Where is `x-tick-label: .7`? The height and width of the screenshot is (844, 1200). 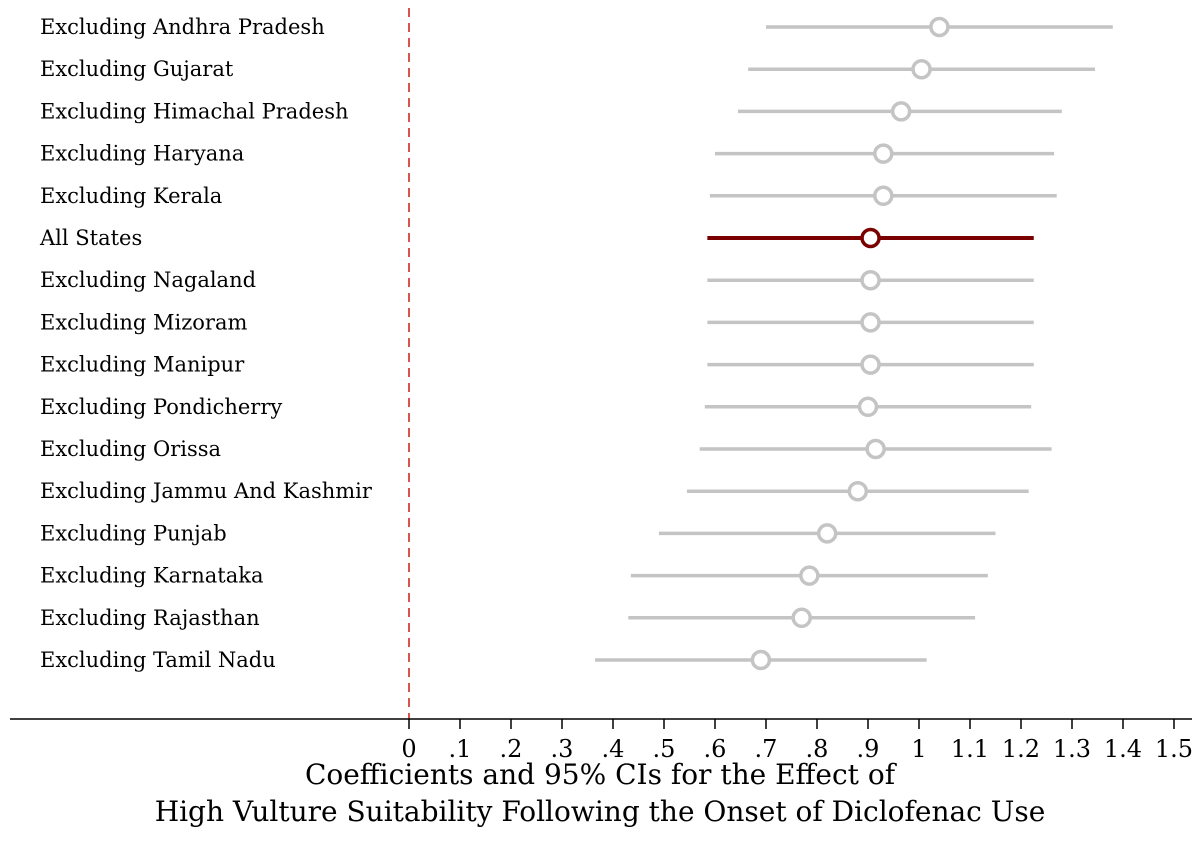
x-tick-label: .7 is located at coordinates (766, 749).